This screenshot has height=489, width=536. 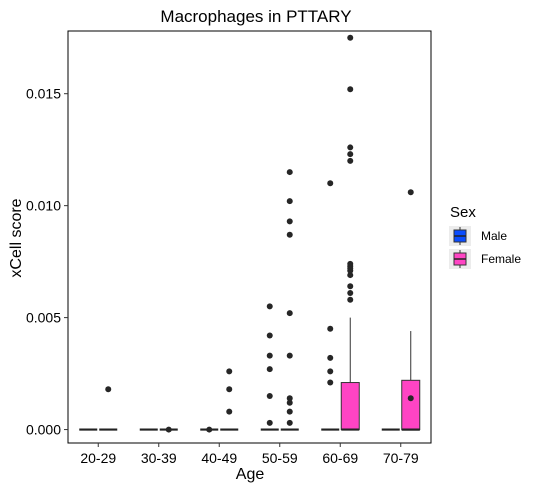 I want to click on y-tick-label: 0.015, so click(x=43, y=94).